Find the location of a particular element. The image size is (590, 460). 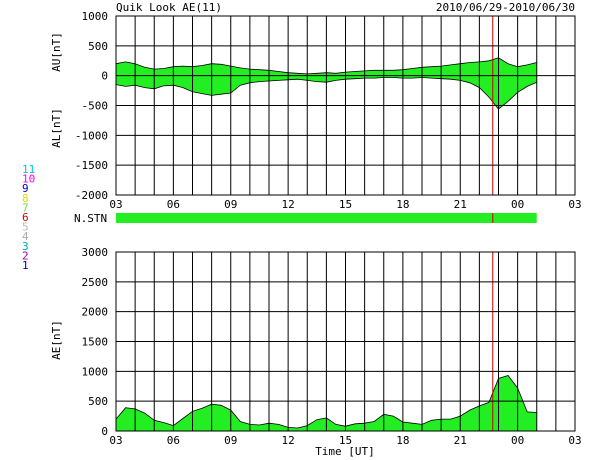

date-range: 2010/06/29-2010/06/30 is located at coordinates (505, 7).